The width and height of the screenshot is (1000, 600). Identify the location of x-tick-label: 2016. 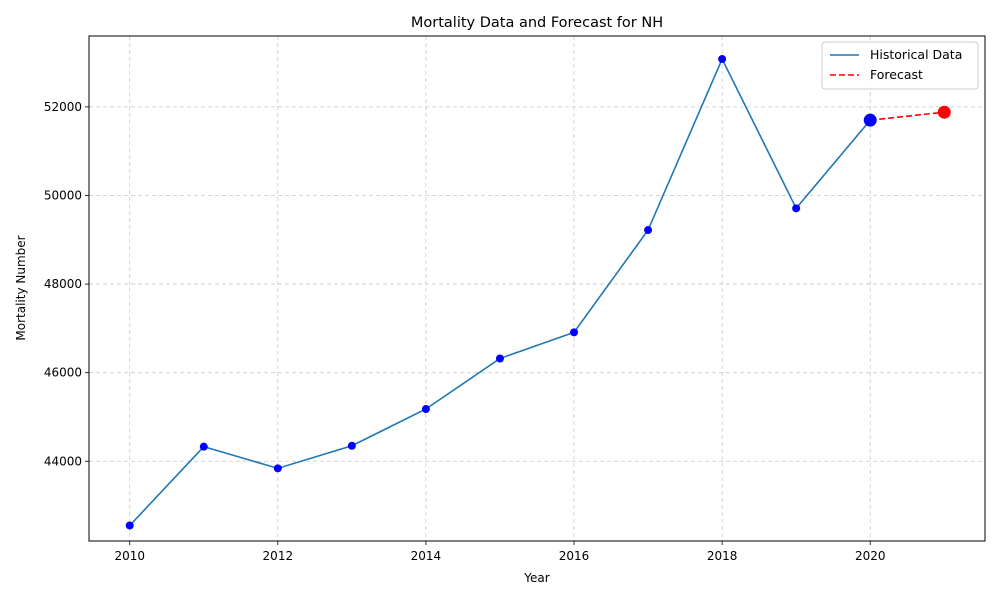
(574, 556).